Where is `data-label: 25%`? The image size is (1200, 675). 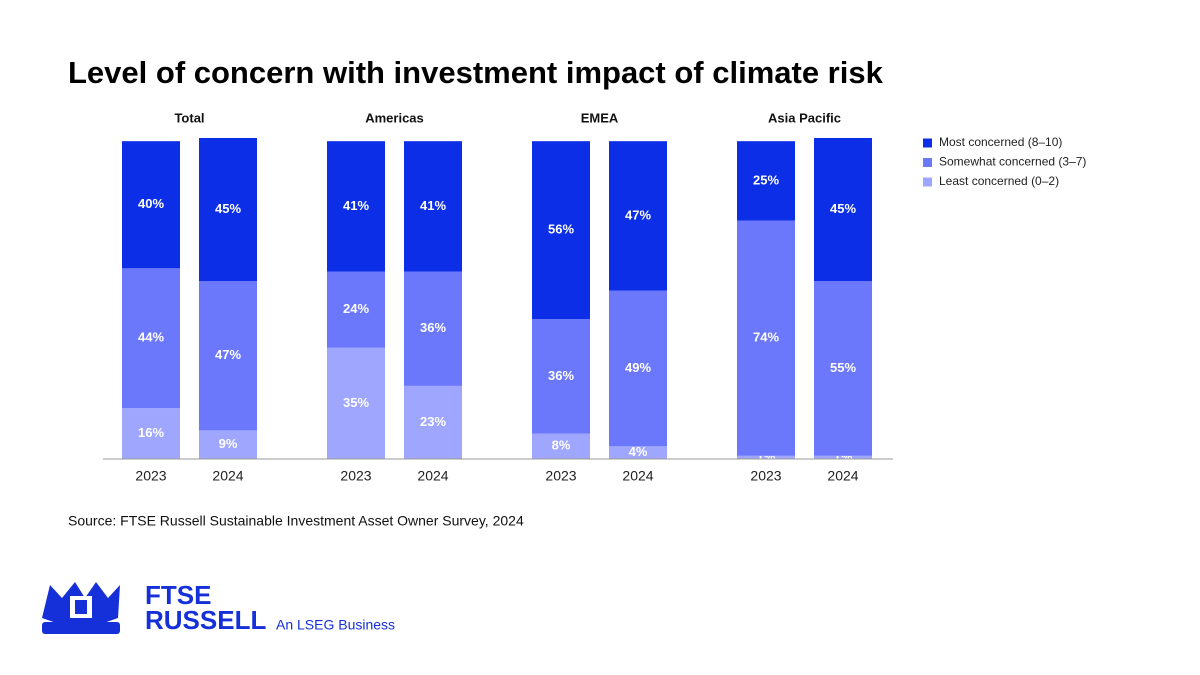 data-label: 25% is located at coordinates (766, 179).